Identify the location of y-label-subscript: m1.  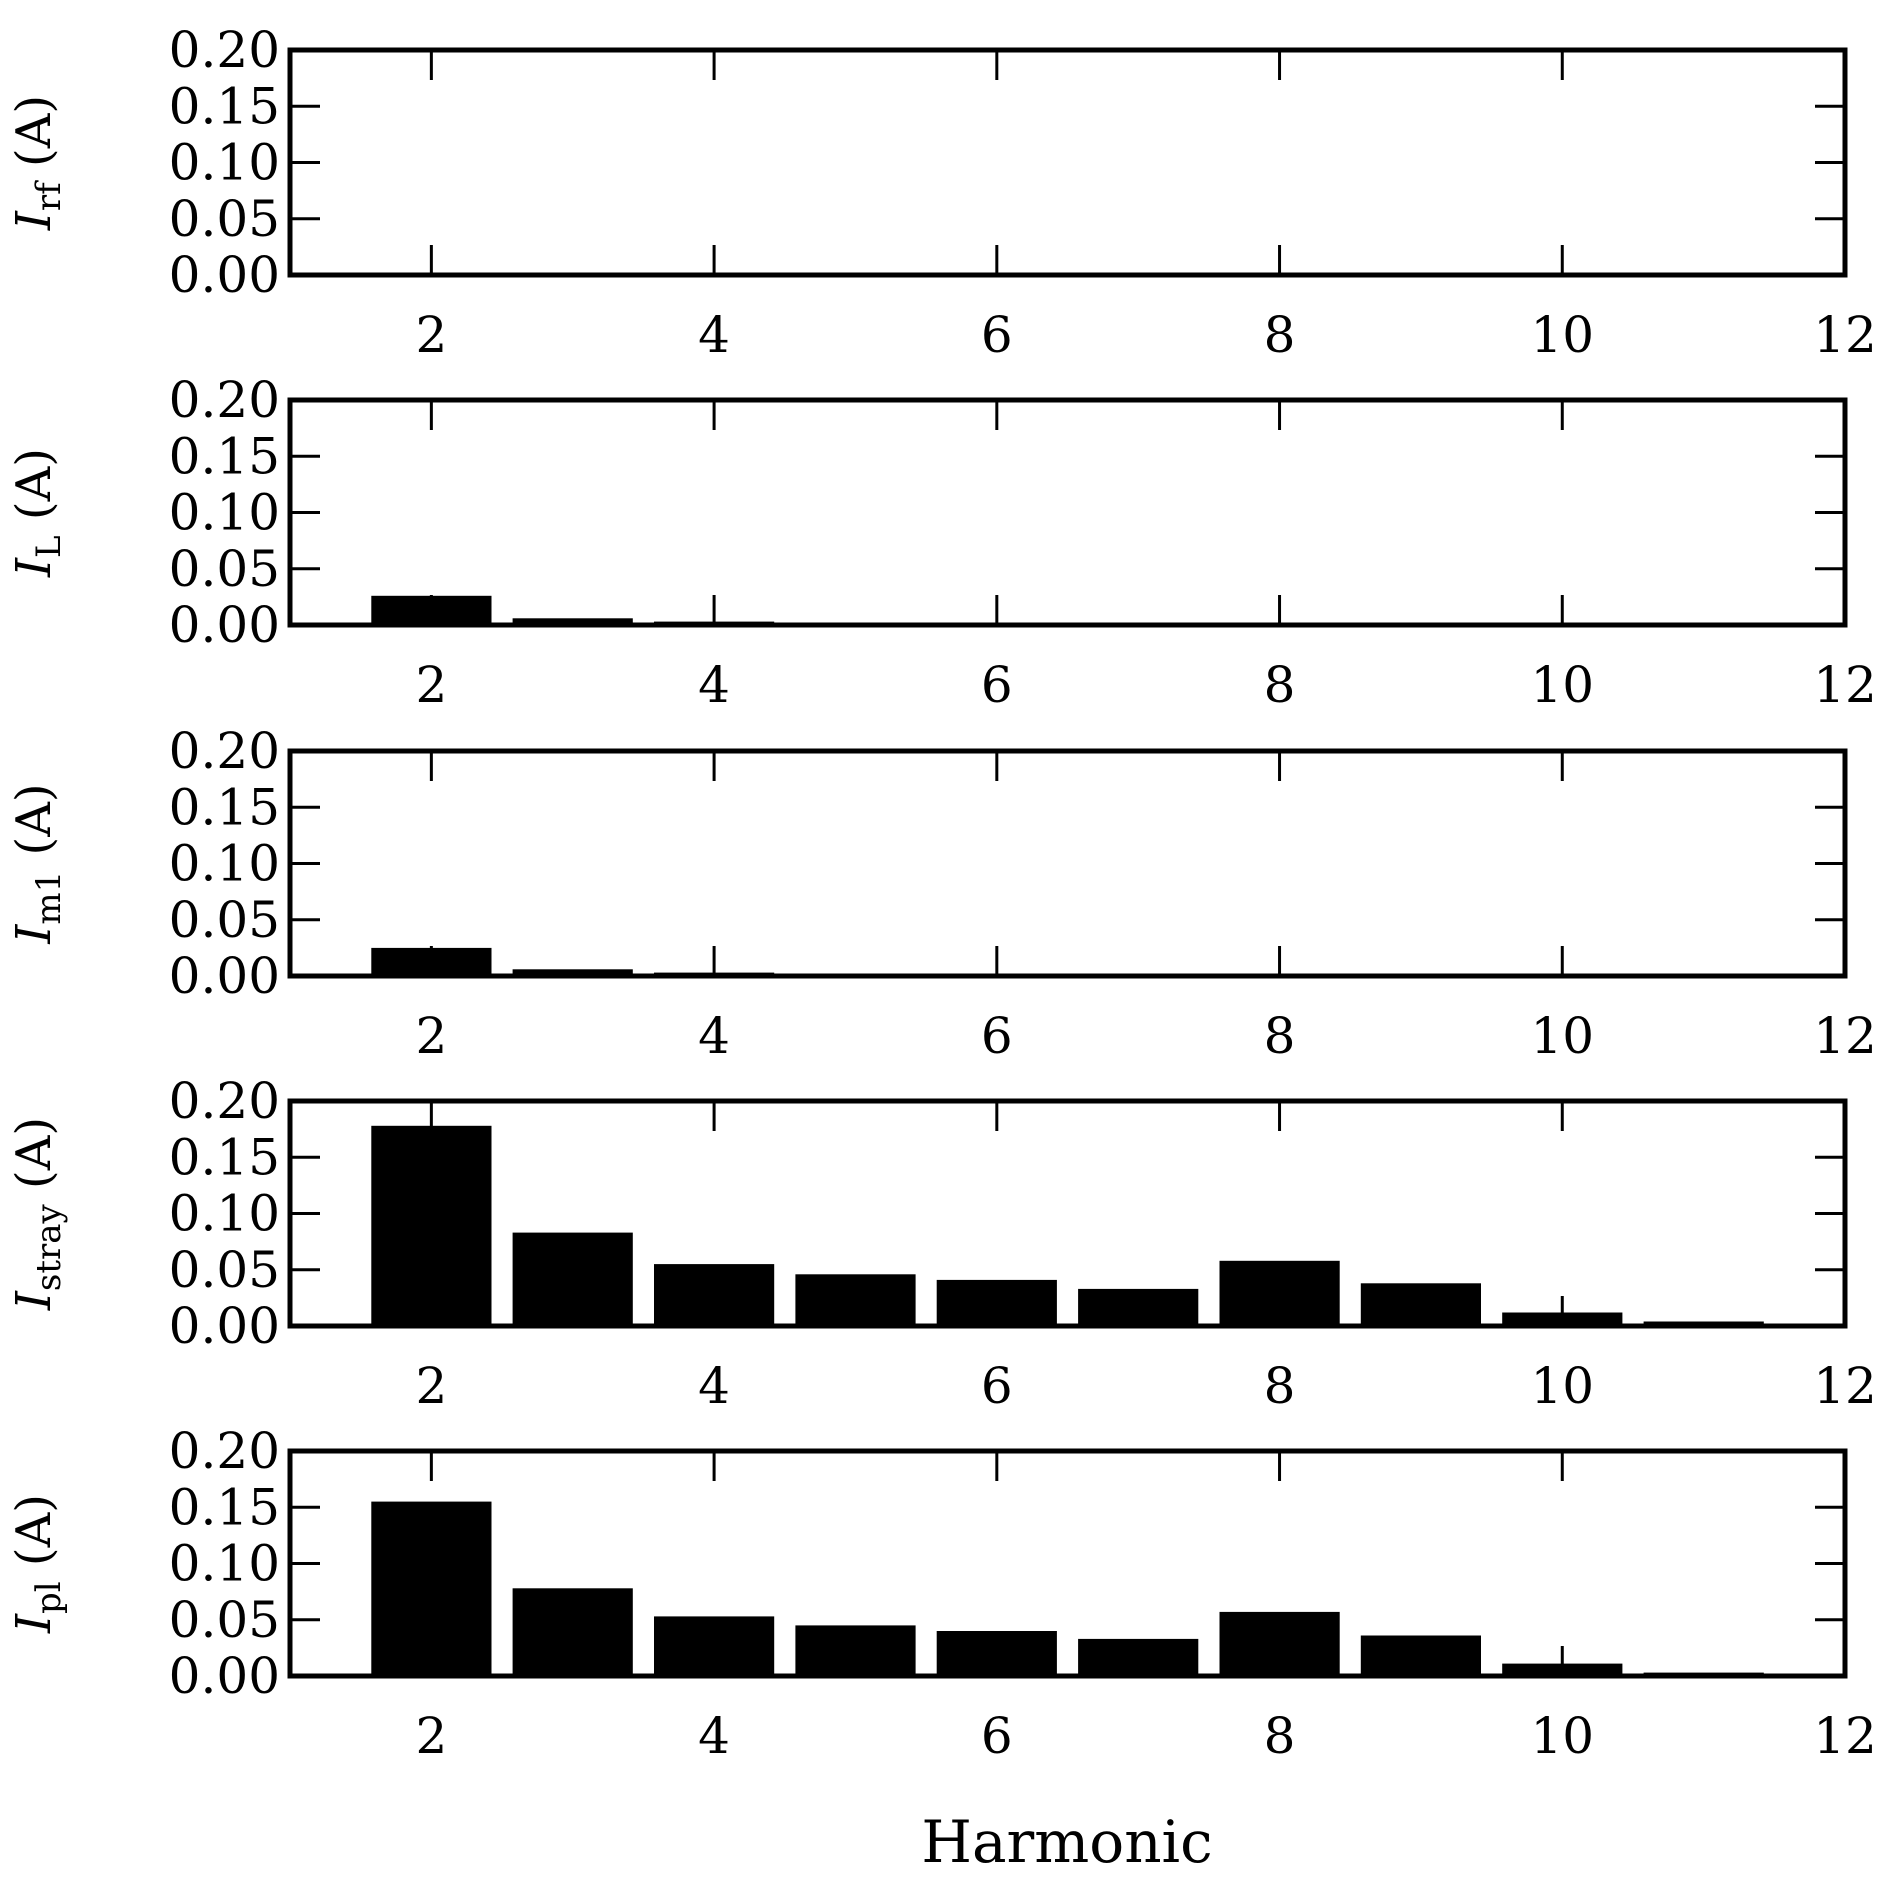
(49, 898).